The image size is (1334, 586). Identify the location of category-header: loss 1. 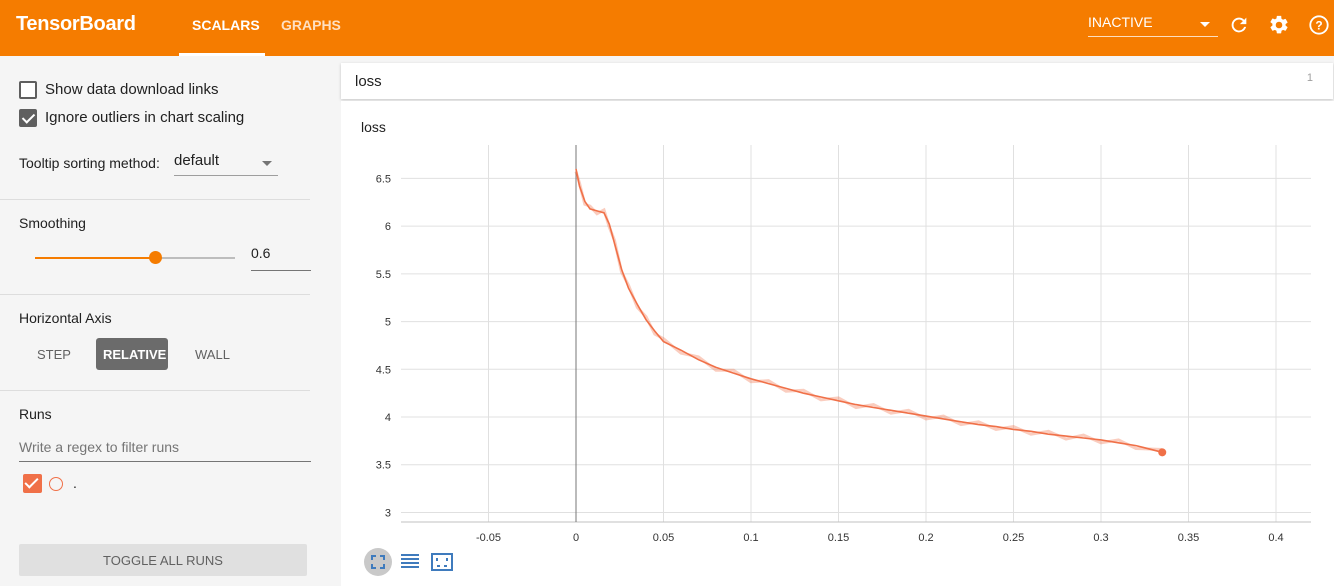
(837, 81).